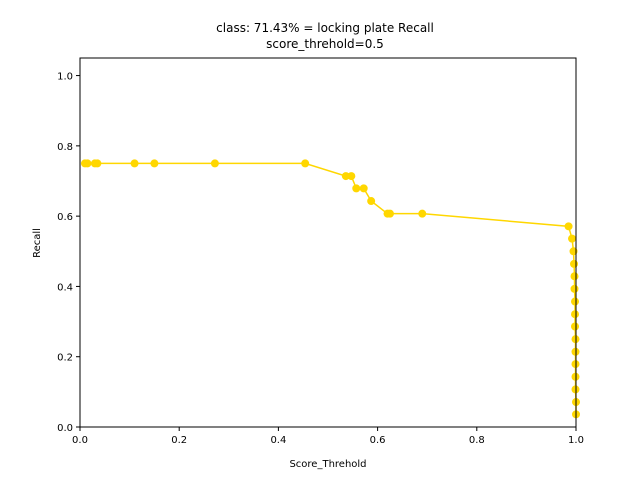 The image size is (640, 485). I want to click on y-tick-label: 1.0, so click(65, 77).